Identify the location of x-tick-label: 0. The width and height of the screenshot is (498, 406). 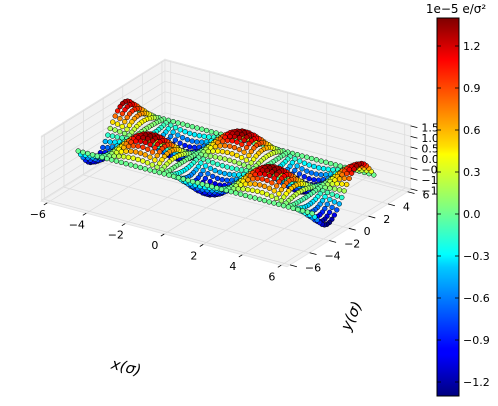
(154, 245).